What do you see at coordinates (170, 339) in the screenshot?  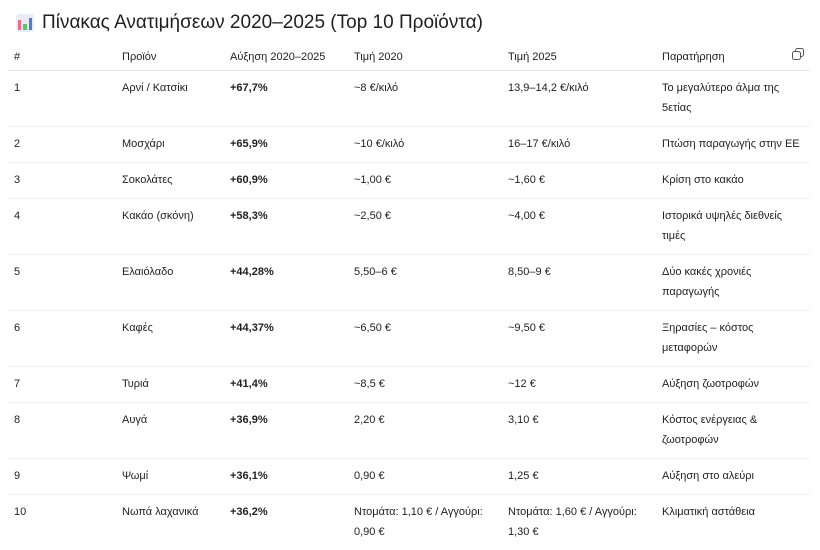 I see `cell-product: Καφές` at bounding box center [170, 339].